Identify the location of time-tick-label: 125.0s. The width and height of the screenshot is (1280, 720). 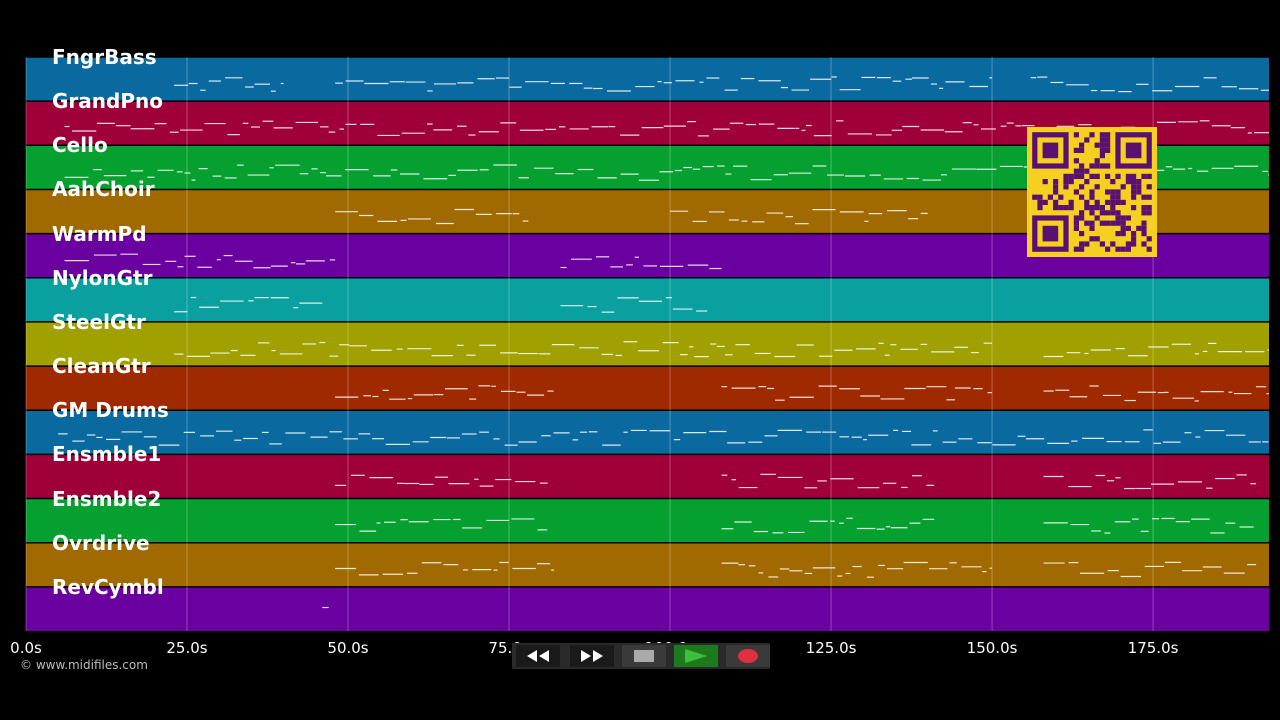
(831, 648).